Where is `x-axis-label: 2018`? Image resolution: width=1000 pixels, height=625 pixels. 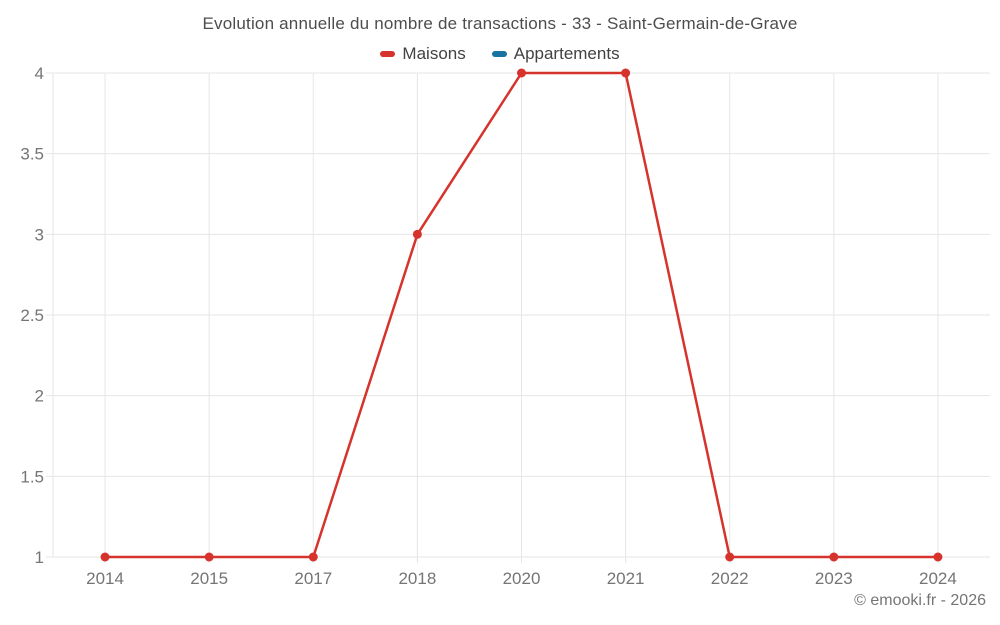 x-axis-label: 2018 is located at coordinates (417, 578).